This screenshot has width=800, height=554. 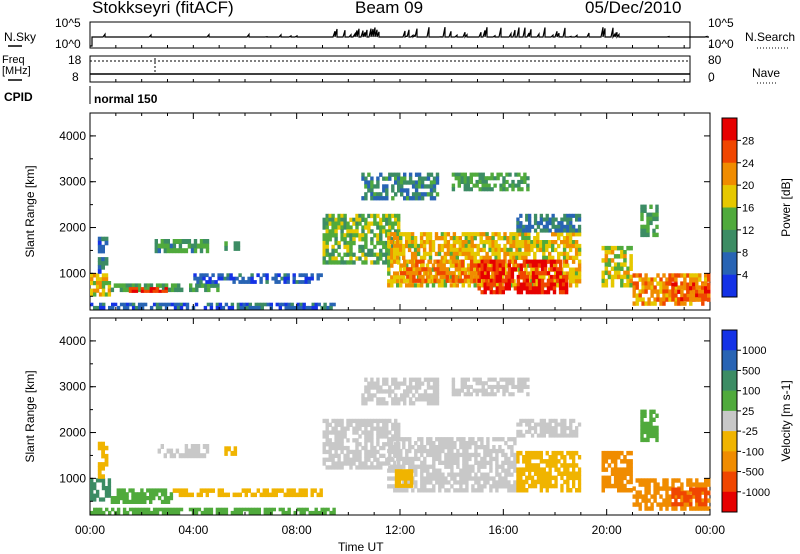 I want to click on velocity-colorbar-swatch, so click(x=729, y=421).